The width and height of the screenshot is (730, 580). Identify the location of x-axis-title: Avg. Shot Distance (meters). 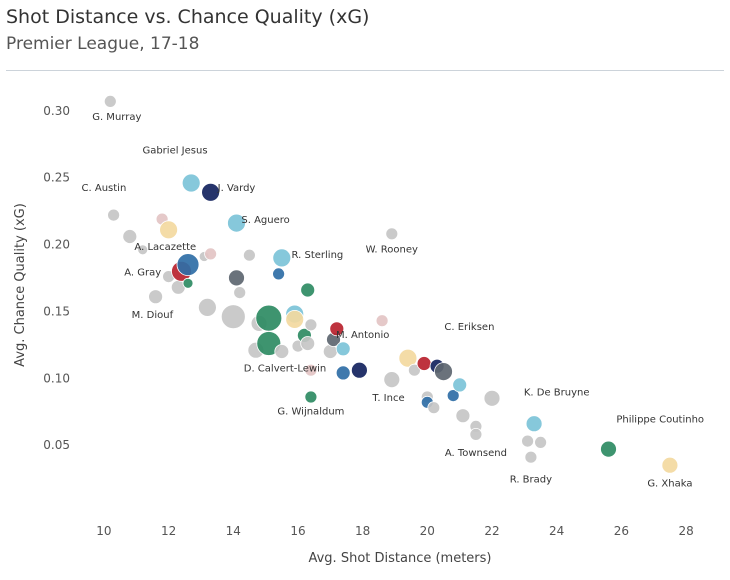
(399, 558).